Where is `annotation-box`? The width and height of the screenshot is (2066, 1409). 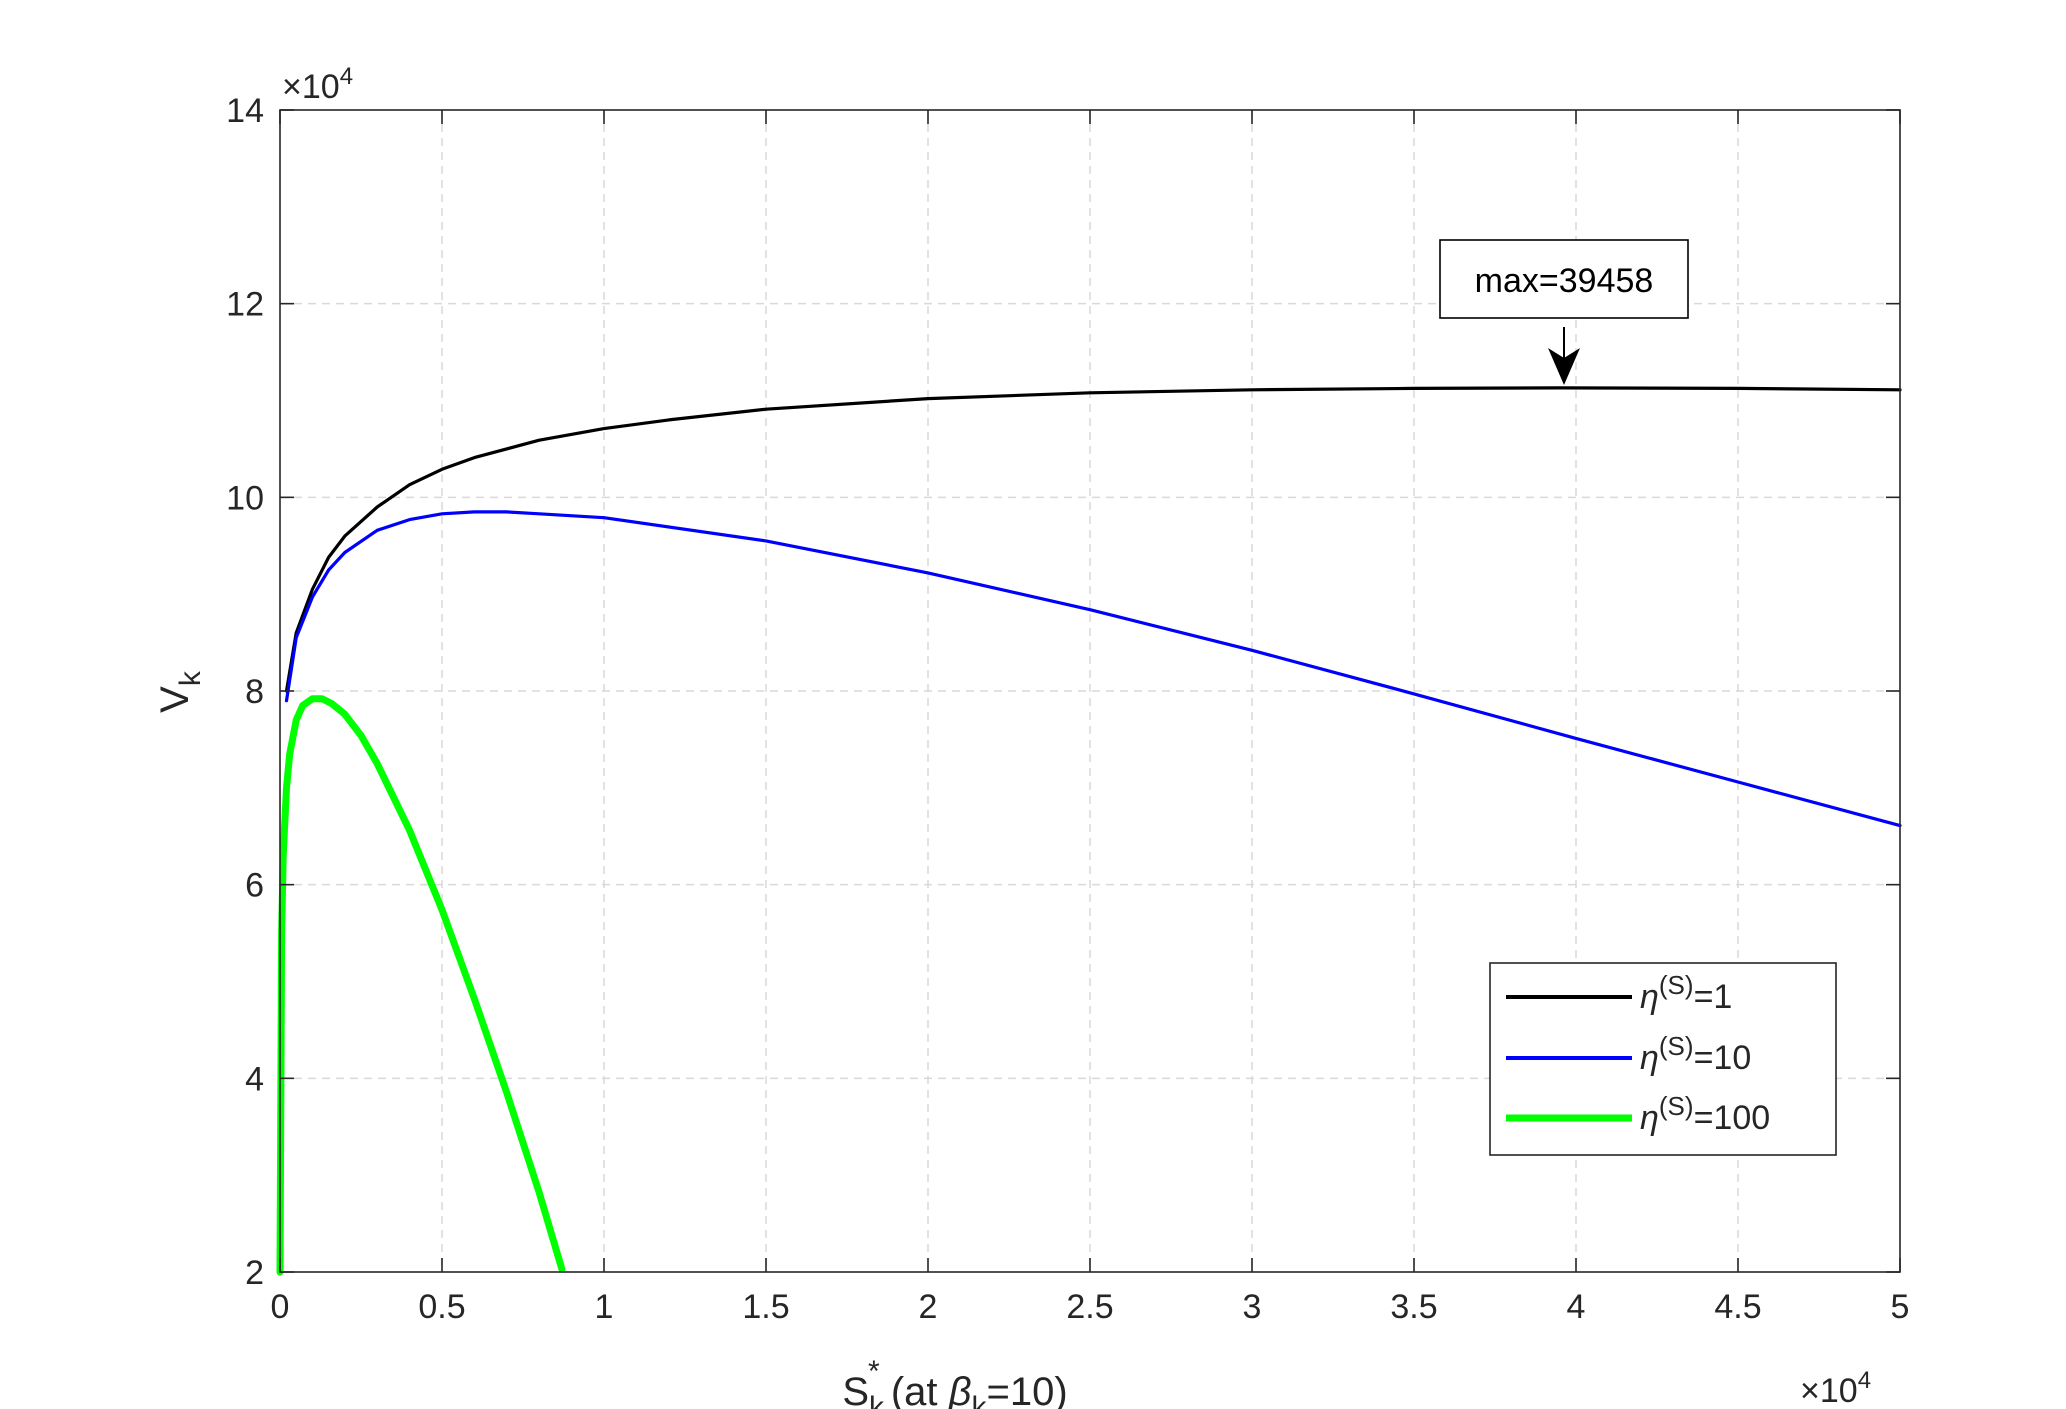
annotation-box is located at coordinates (1564, 279).